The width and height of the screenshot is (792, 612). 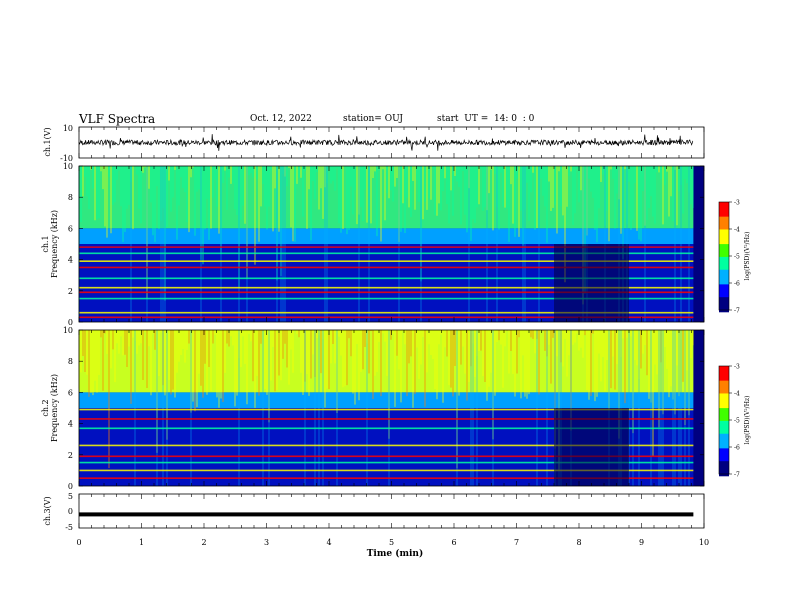 I want to click on colorbar-tick-label: -4, so click(x=737, y=230).